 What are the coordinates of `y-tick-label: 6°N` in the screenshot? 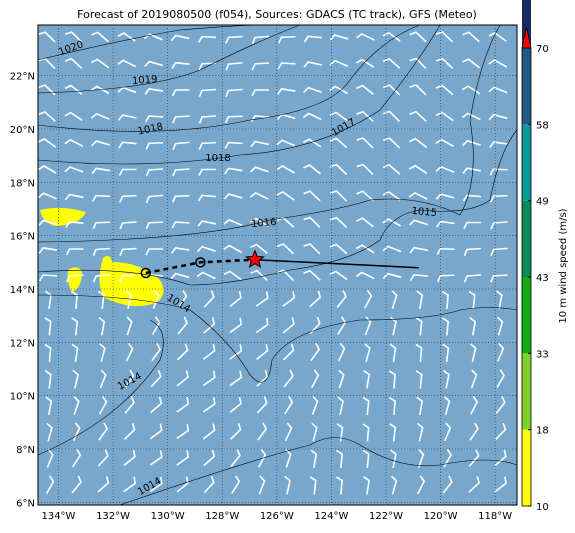 It's located at (25, 503).